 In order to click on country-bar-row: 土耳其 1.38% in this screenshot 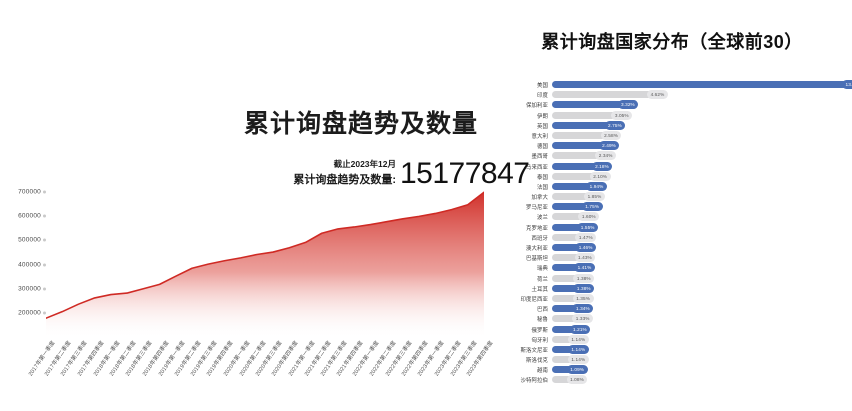, I will do `click(672, 288)`.